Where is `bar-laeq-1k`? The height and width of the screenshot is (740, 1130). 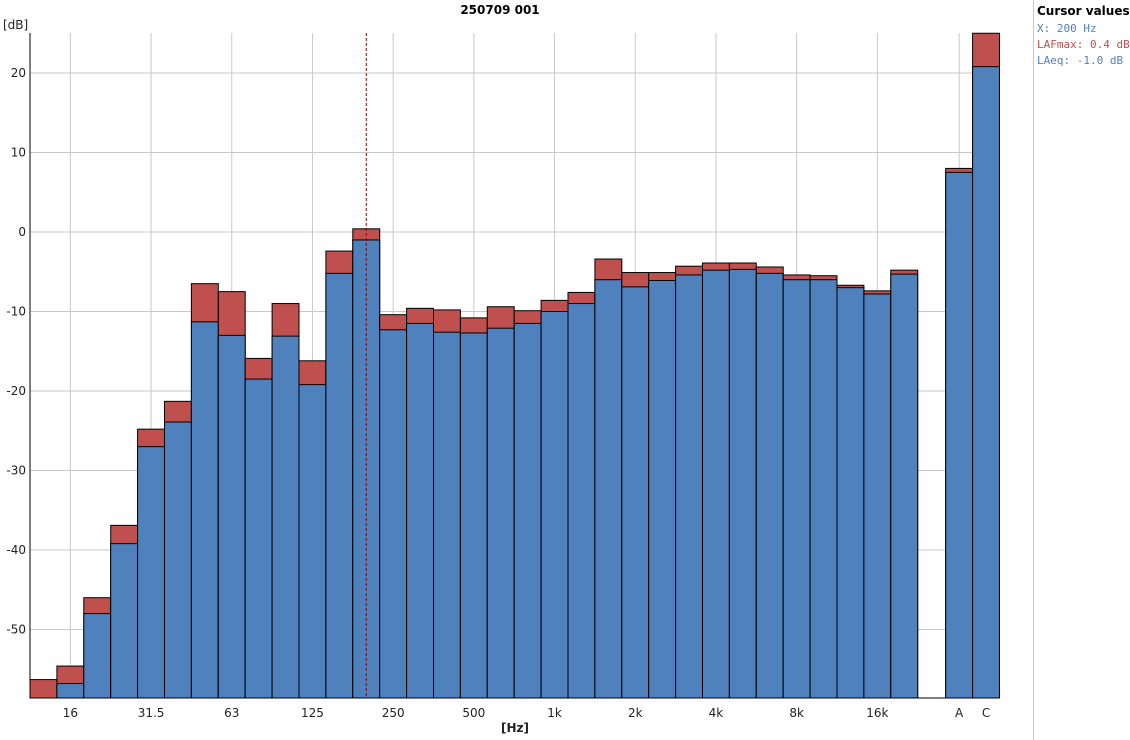 bar-laeq-1k is located at coordinates (554, 505).